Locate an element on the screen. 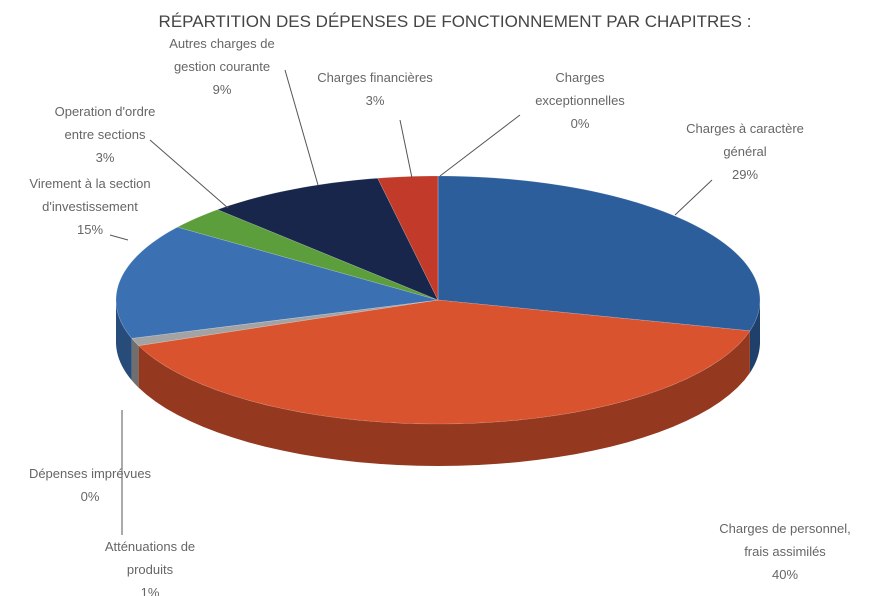  data-label: Charges exceptionnelles is located at coordinates (580, 89).